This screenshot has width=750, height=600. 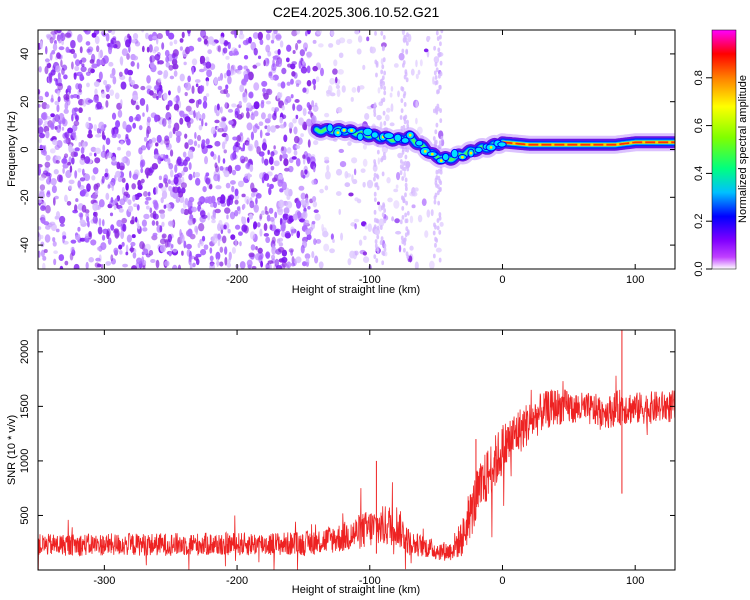 What do you see at coordinates (635, 280) in the screenshot?
I see `x-tick-label: 100` at bounding box center [635, 280].